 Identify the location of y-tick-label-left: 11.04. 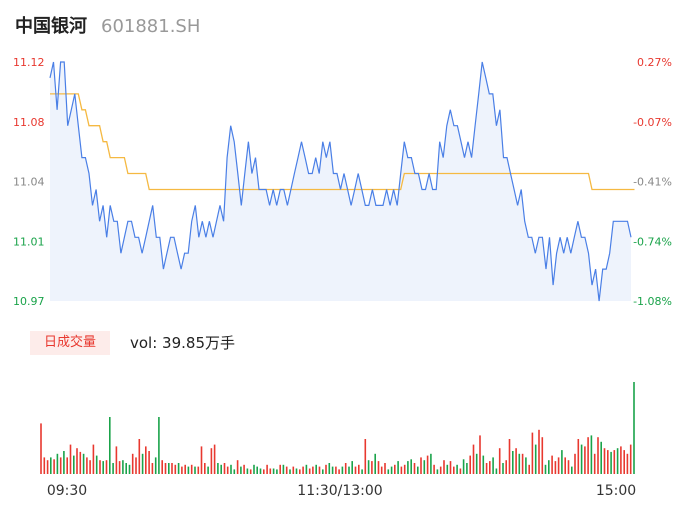
(29, 182).